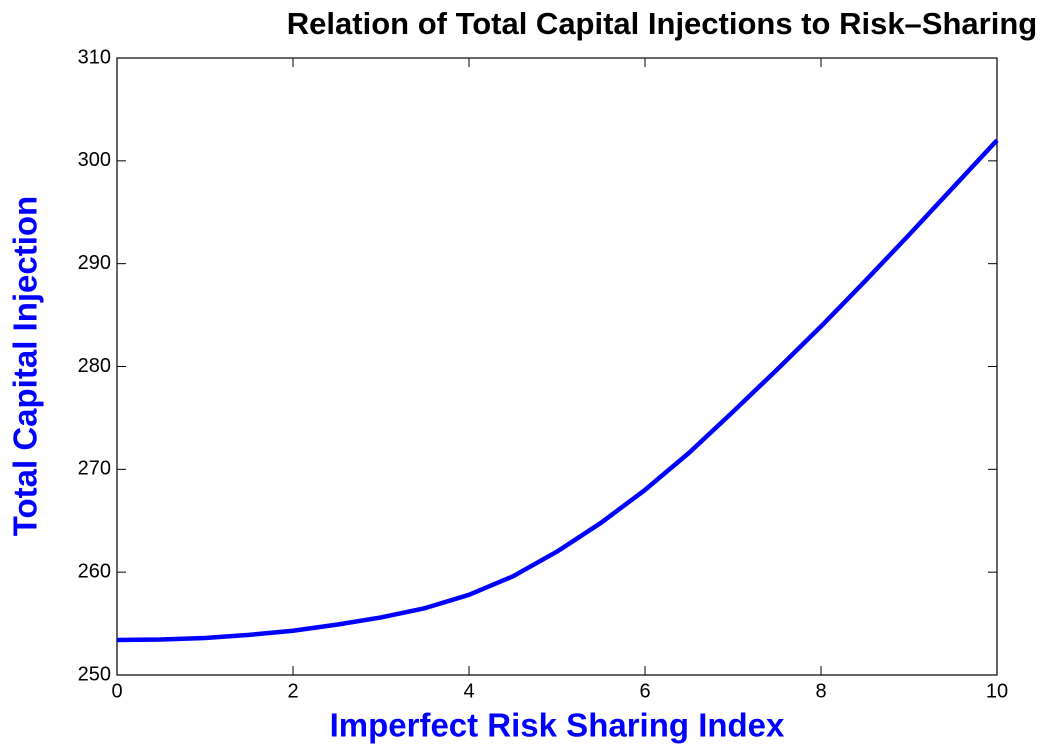 The image size is (1060, 751). I want to click on y-axis-label: Total Capital Injection, so click(25, 366).